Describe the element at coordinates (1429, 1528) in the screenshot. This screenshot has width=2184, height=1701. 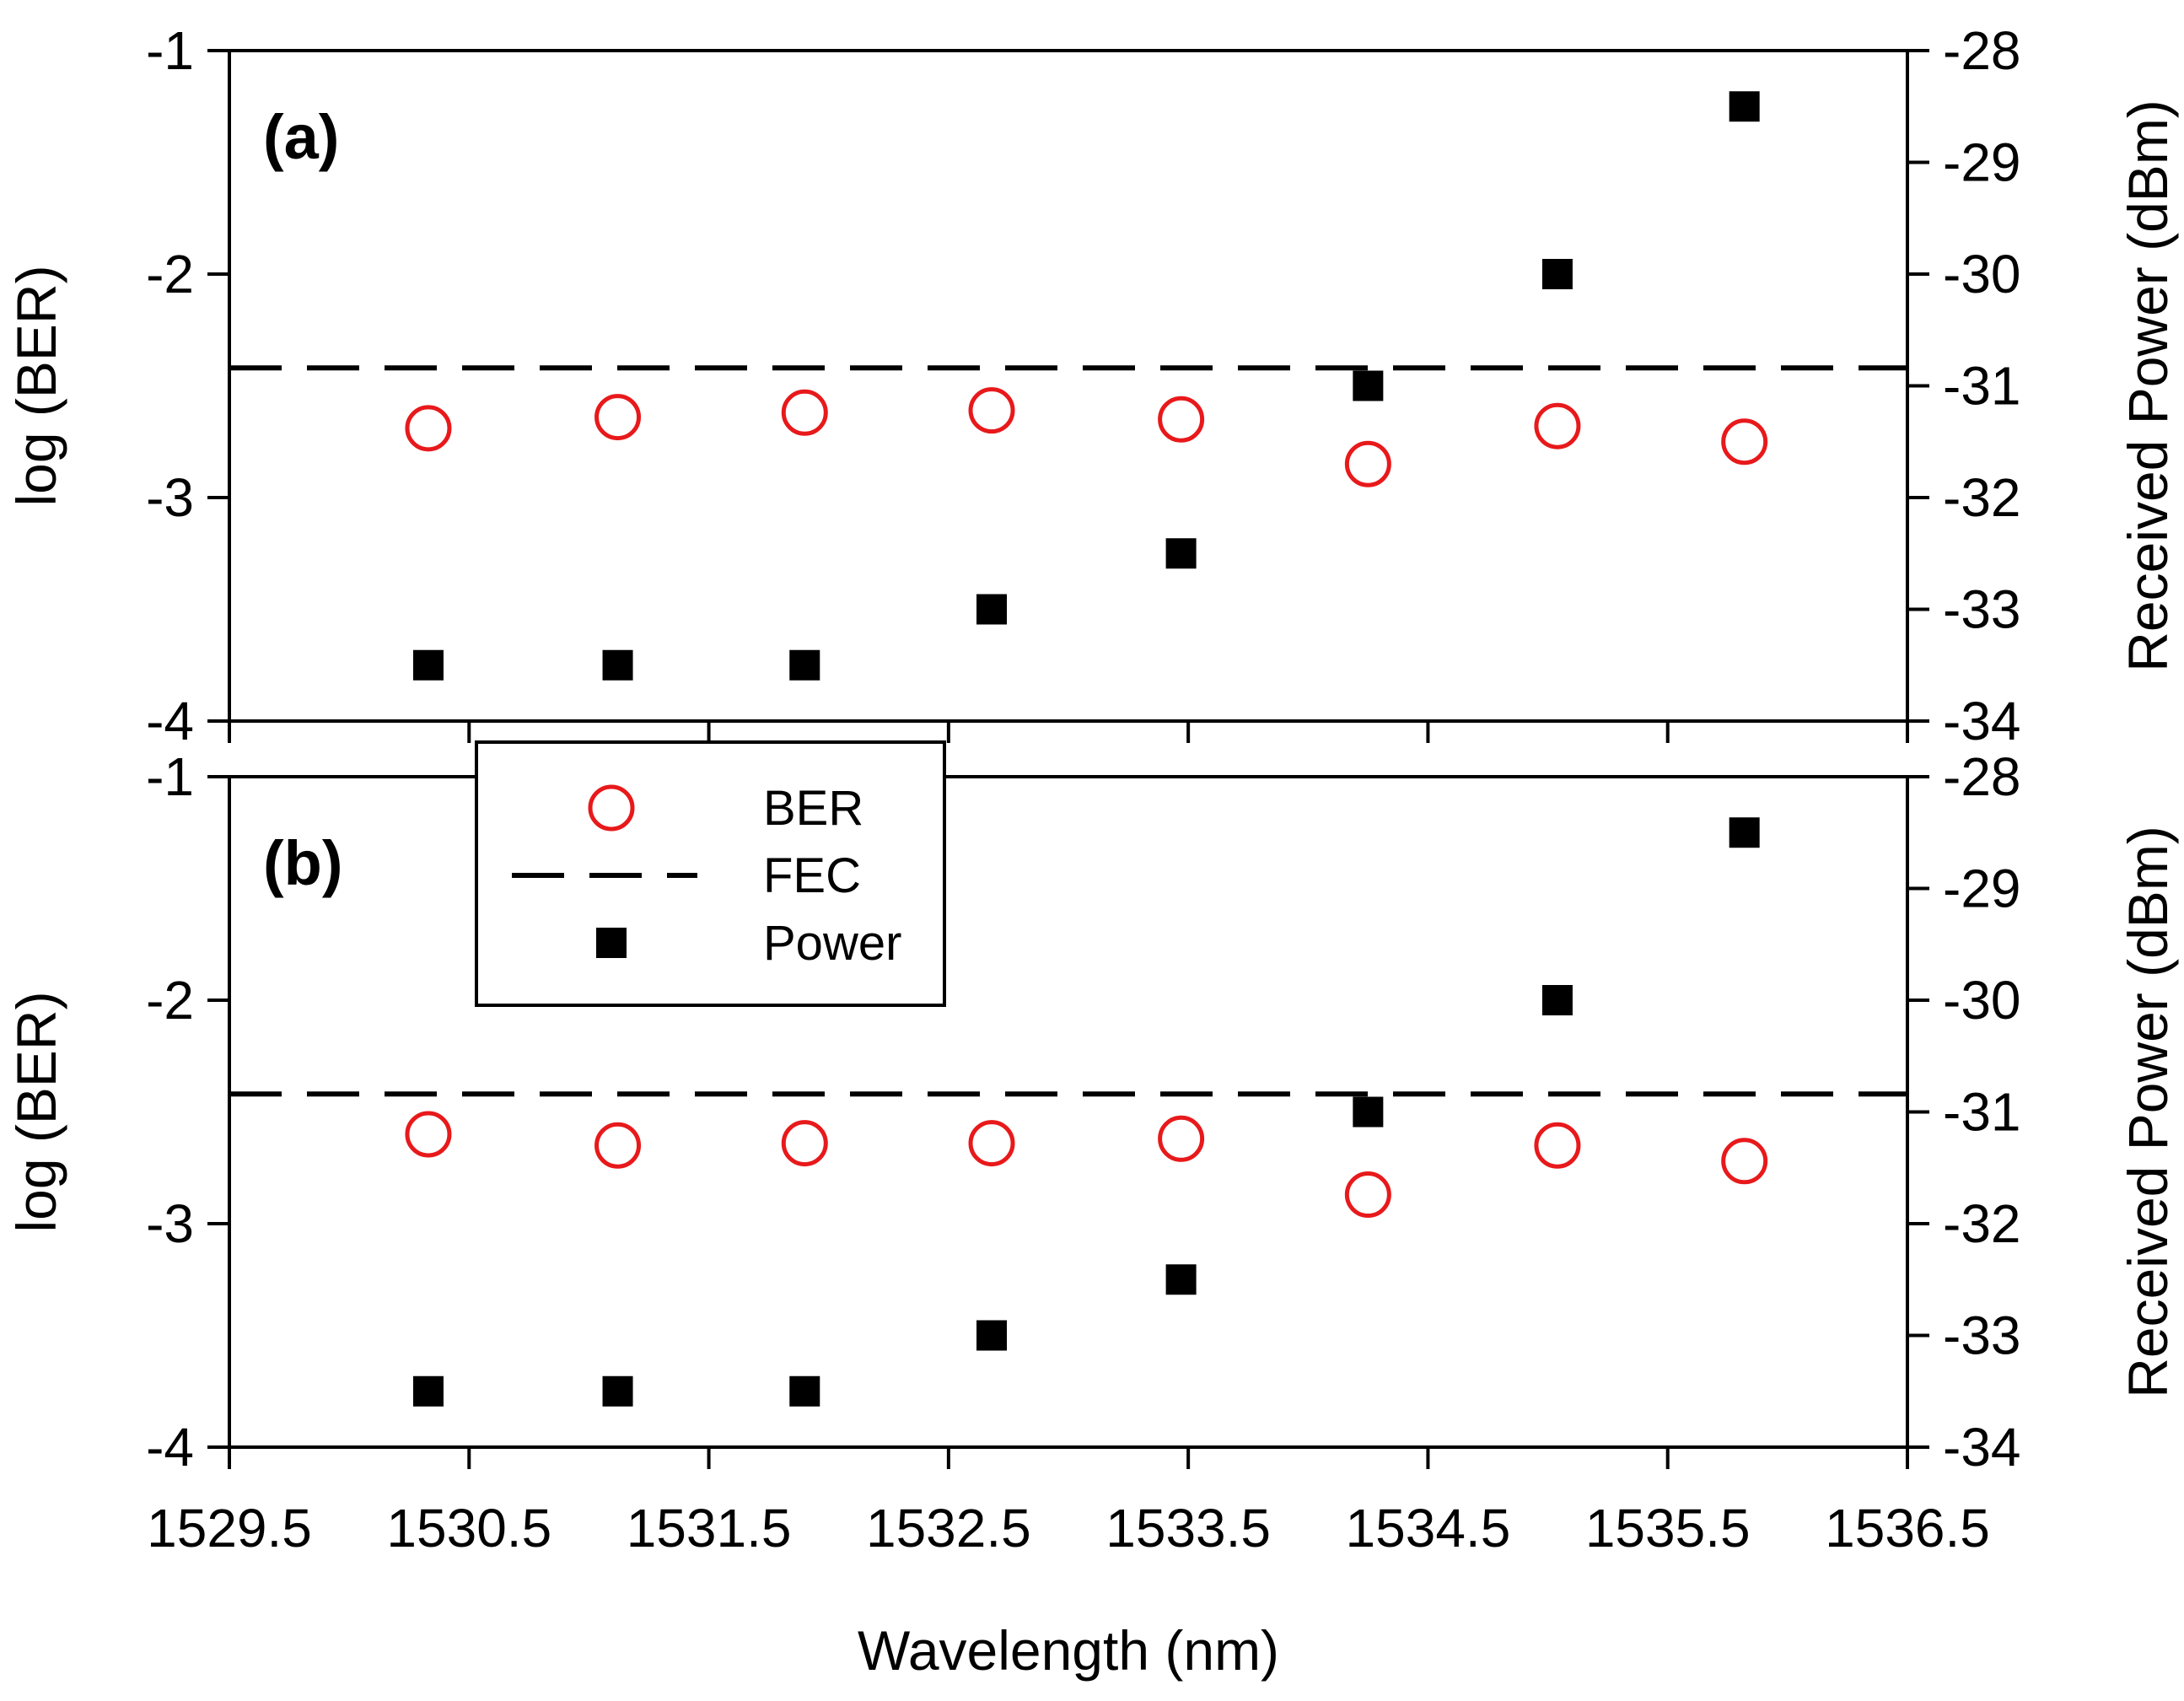
I see `x-tick-label: 1534.5` at that location.